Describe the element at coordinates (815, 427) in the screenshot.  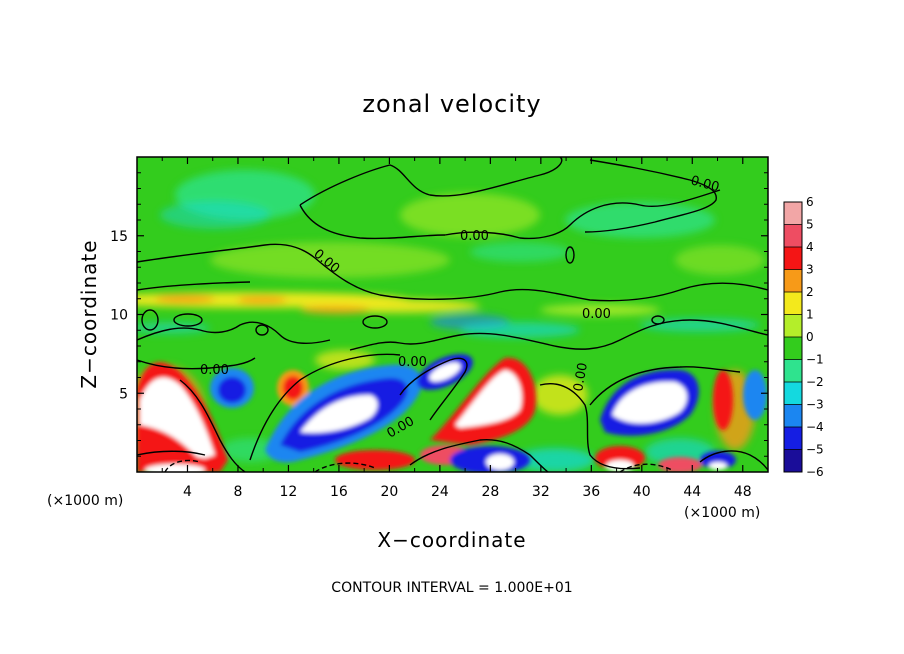
I see `colorbar-label: −4` at that location.